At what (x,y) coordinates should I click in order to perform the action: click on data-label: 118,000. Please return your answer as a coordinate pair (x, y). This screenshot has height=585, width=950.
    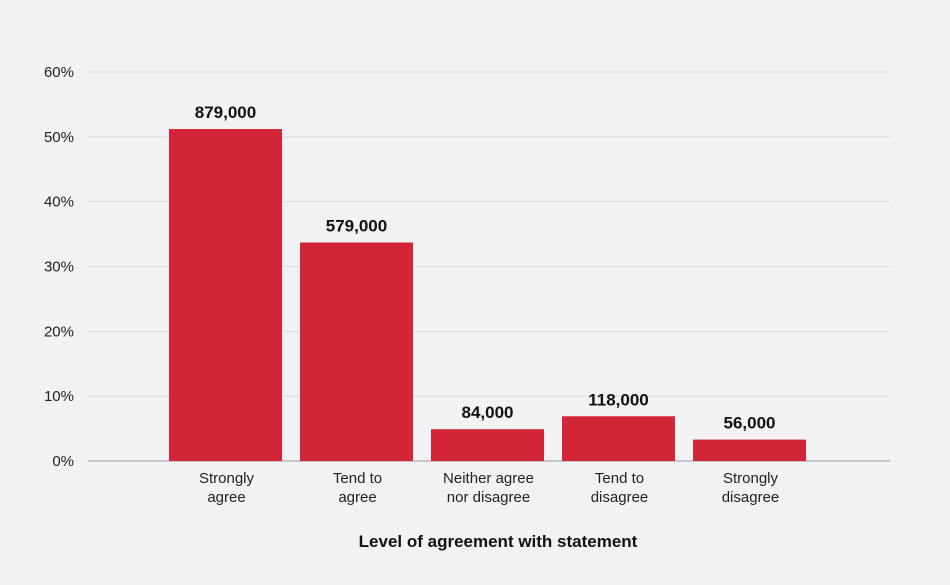
    Looking at the image, I should click on (618, 399).